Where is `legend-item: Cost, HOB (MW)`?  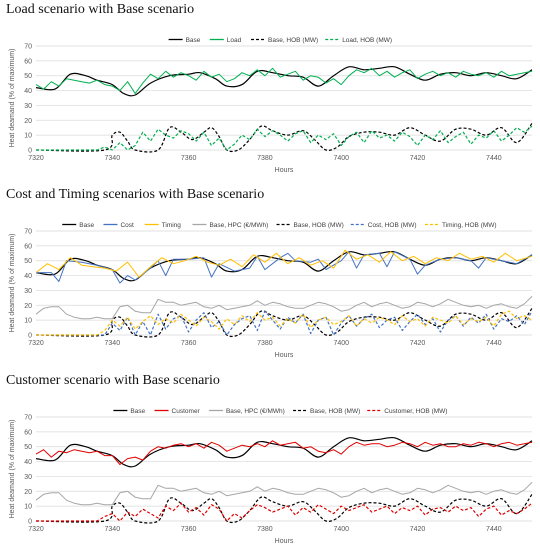 legend-item: Cost, HOB (MW) is located at coordinates (383, 225).